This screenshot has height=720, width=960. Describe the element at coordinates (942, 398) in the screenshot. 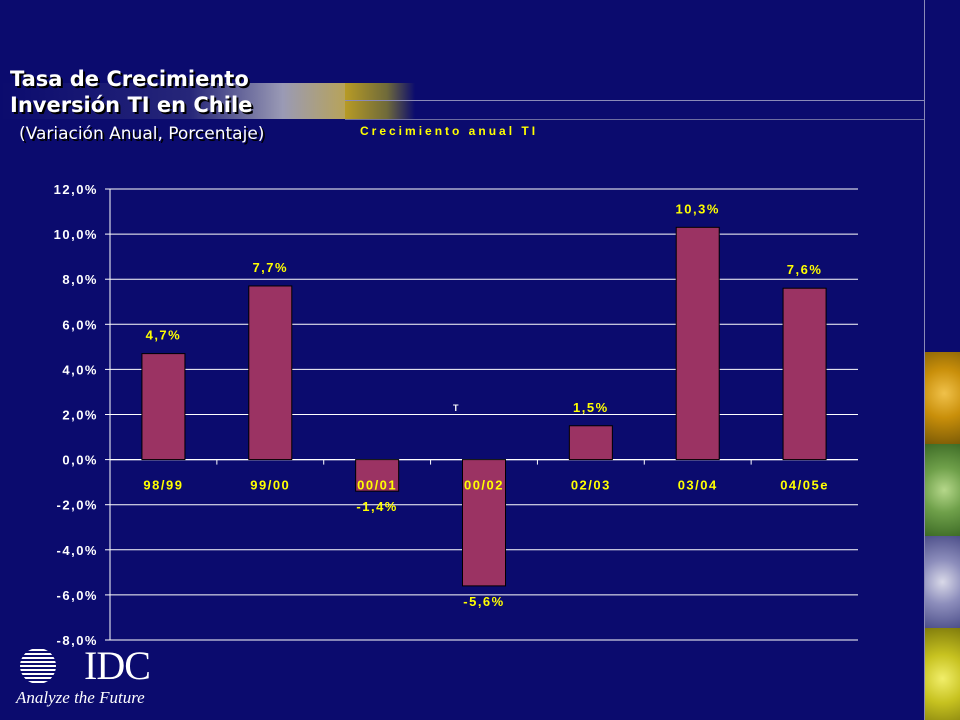

I see `decorative-tile-gold` at that location.